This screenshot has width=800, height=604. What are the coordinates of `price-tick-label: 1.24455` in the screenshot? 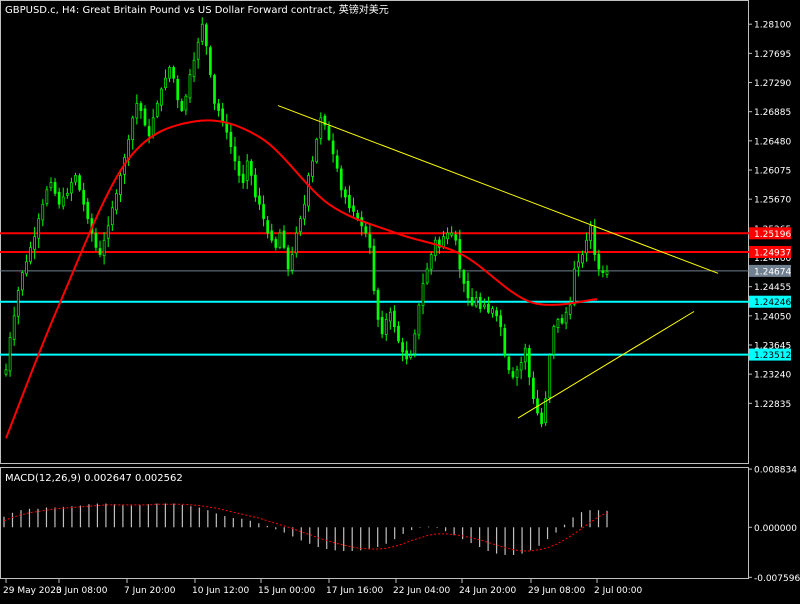 It's located at (772, 288).